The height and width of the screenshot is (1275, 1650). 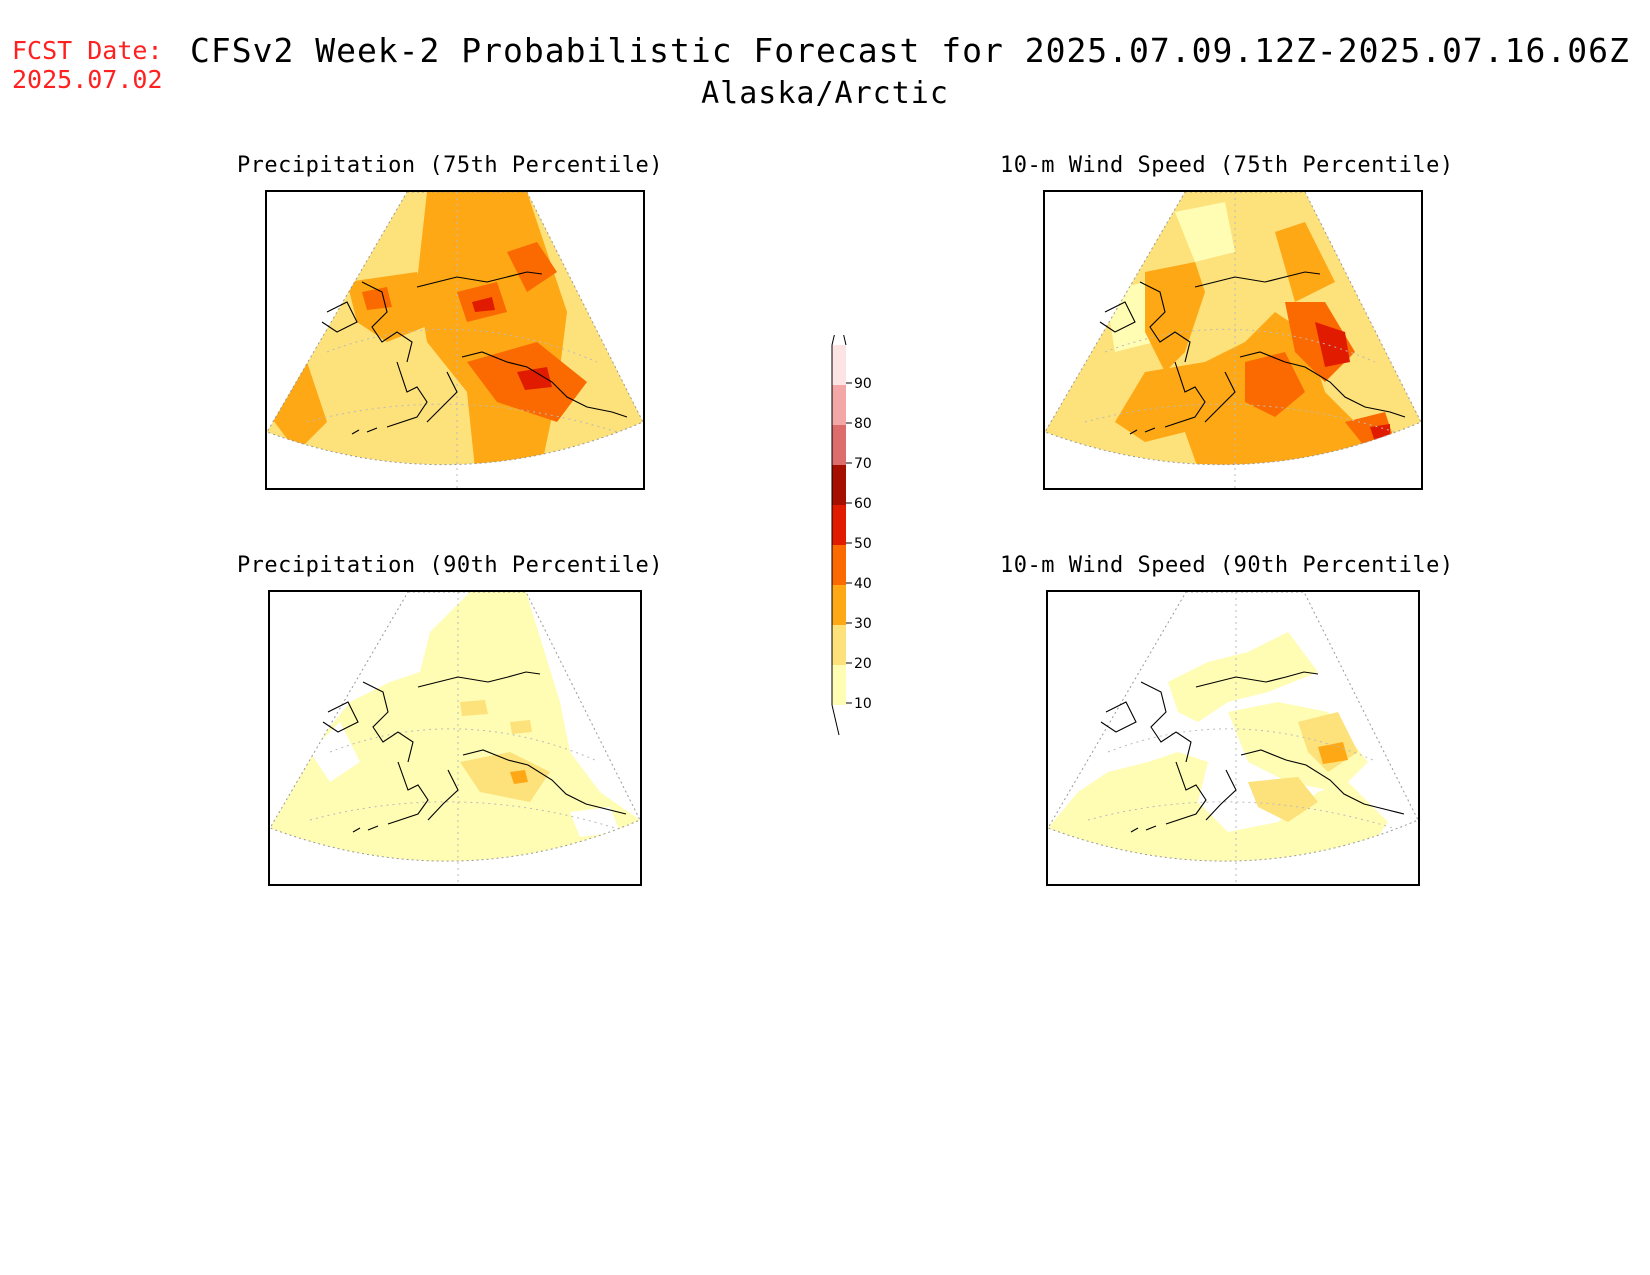 I want to click on legend-tick-label: 50, so click(x=863, y=544).